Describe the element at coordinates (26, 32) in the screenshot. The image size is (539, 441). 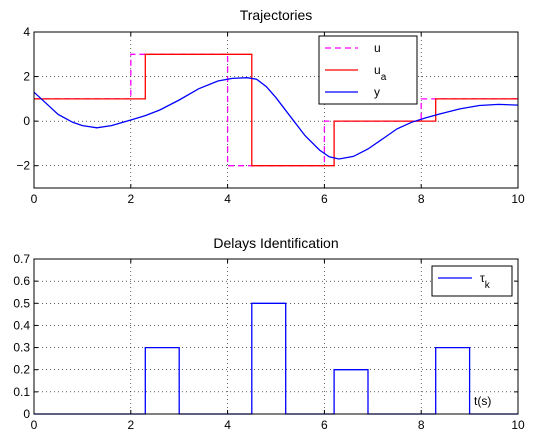
I see `trajectories-ytick-label: 4` at that location.